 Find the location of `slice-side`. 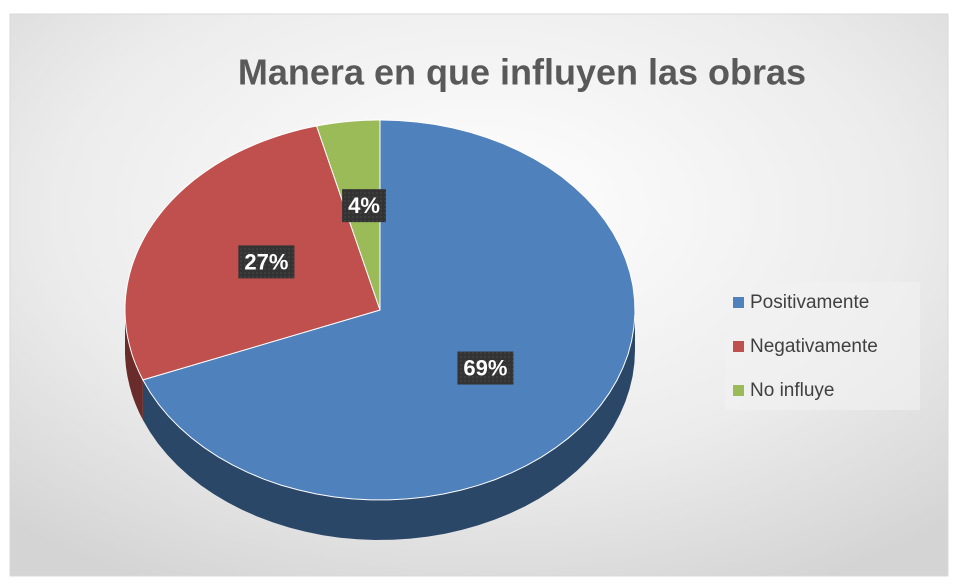

slice-side is located at coordinates (134, 365).